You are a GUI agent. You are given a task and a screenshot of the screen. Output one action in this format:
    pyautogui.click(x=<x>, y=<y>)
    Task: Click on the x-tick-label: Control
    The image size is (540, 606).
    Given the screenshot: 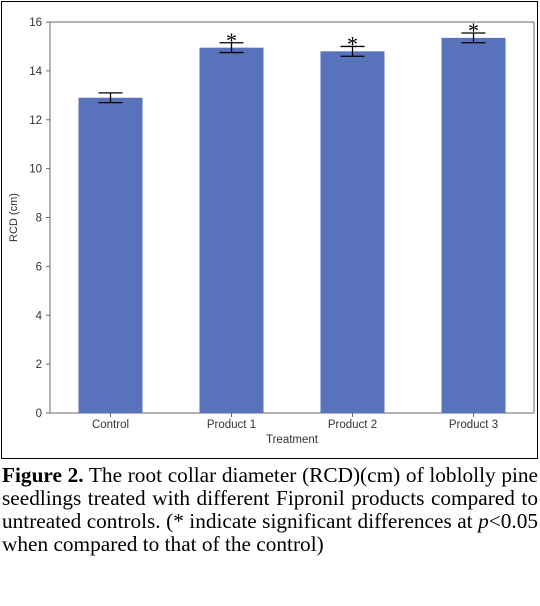 What is the action you would take?
    pyautogui.click(x=110, y=425)
    